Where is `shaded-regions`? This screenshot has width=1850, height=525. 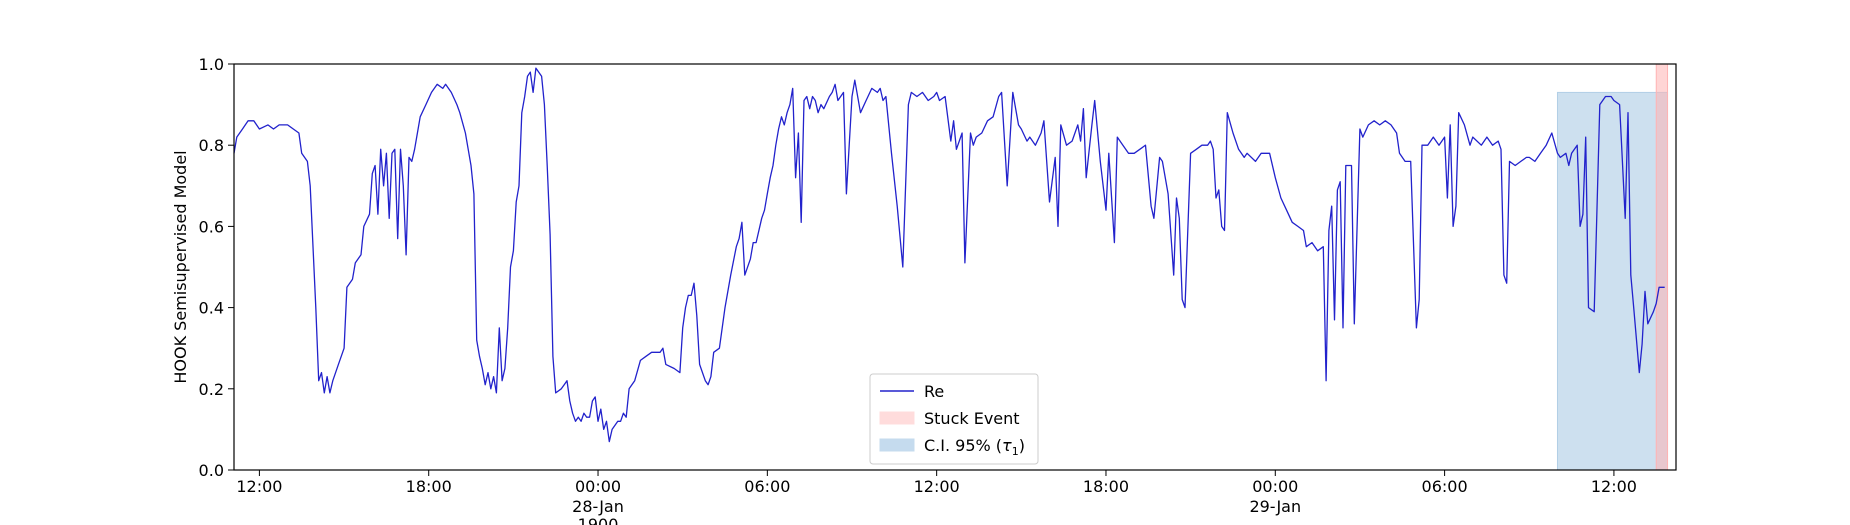
shaded-regions is located at coordinates (1612, 267).